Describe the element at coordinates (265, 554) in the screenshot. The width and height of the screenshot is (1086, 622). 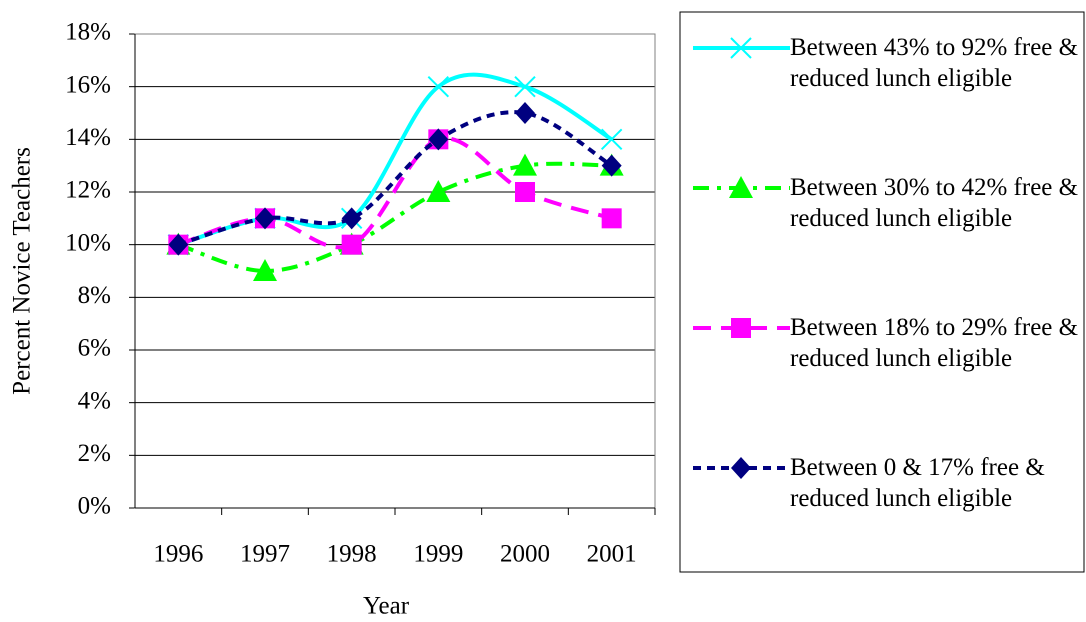
I see `x-tick-label: 1997` at that location.